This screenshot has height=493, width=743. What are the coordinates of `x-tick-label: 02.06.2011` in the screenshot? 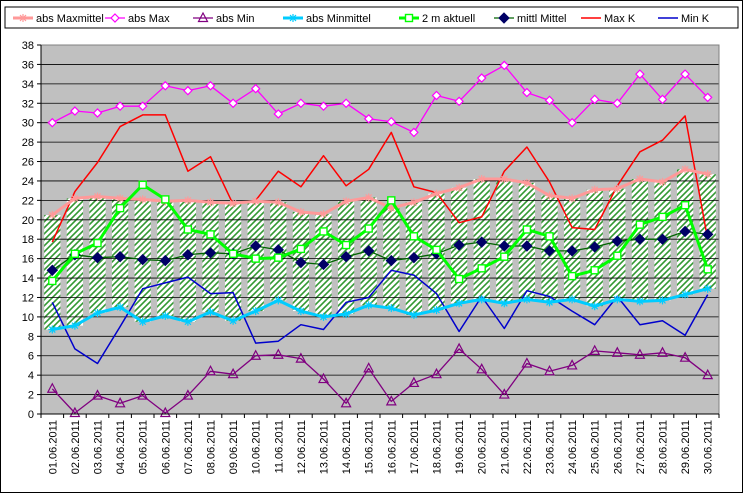 It's located at (76, 447).